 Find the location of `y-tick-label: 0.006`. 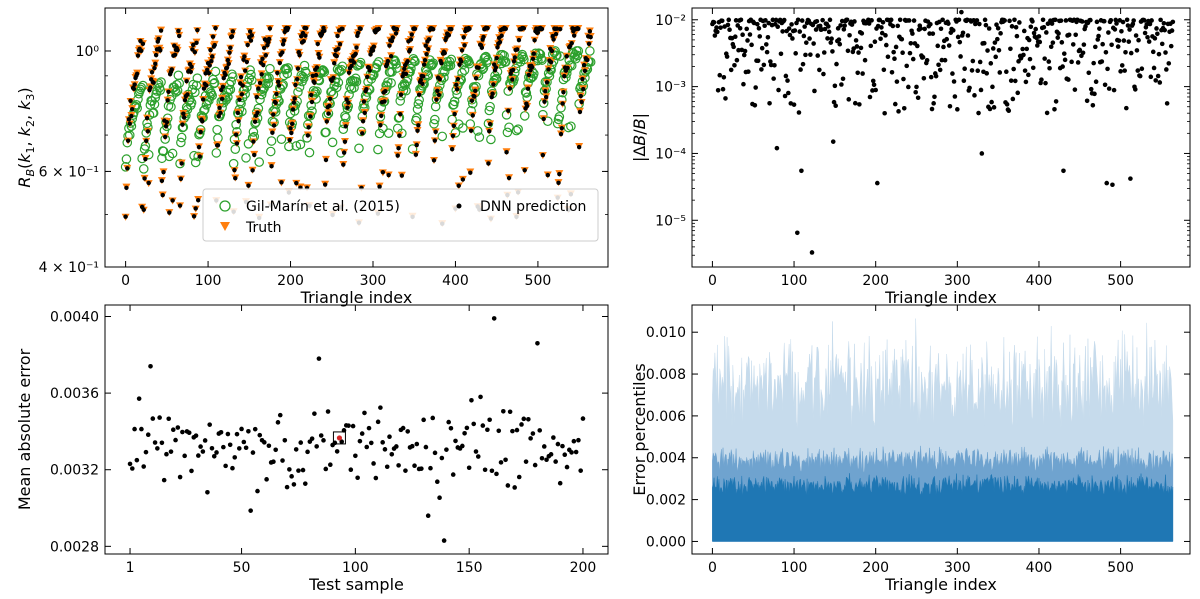

y-tick-label: 0.006 is located at coordinates (666, 417).